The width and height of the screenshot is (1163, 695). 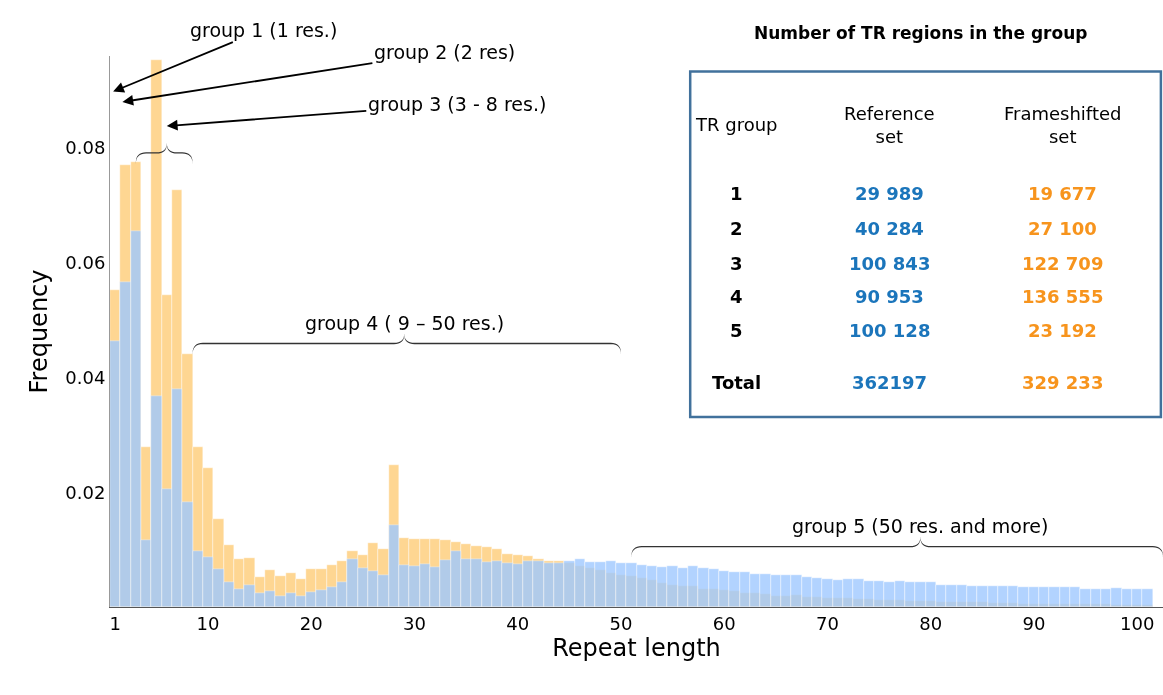 What do you see at coordinates (931, 623) in the screenshot?
I see `x-tick-label: 80` at bounding box center [931, 623].